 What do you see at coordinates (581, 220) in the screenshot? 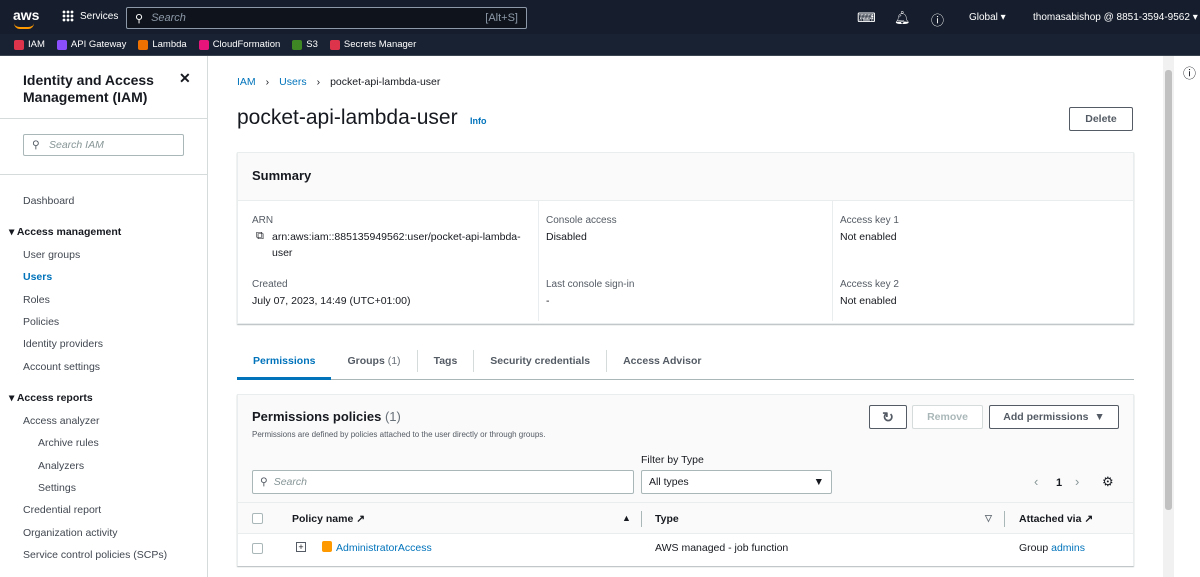
I see `console-access-label: Console access` at bounding box center [581, 220].